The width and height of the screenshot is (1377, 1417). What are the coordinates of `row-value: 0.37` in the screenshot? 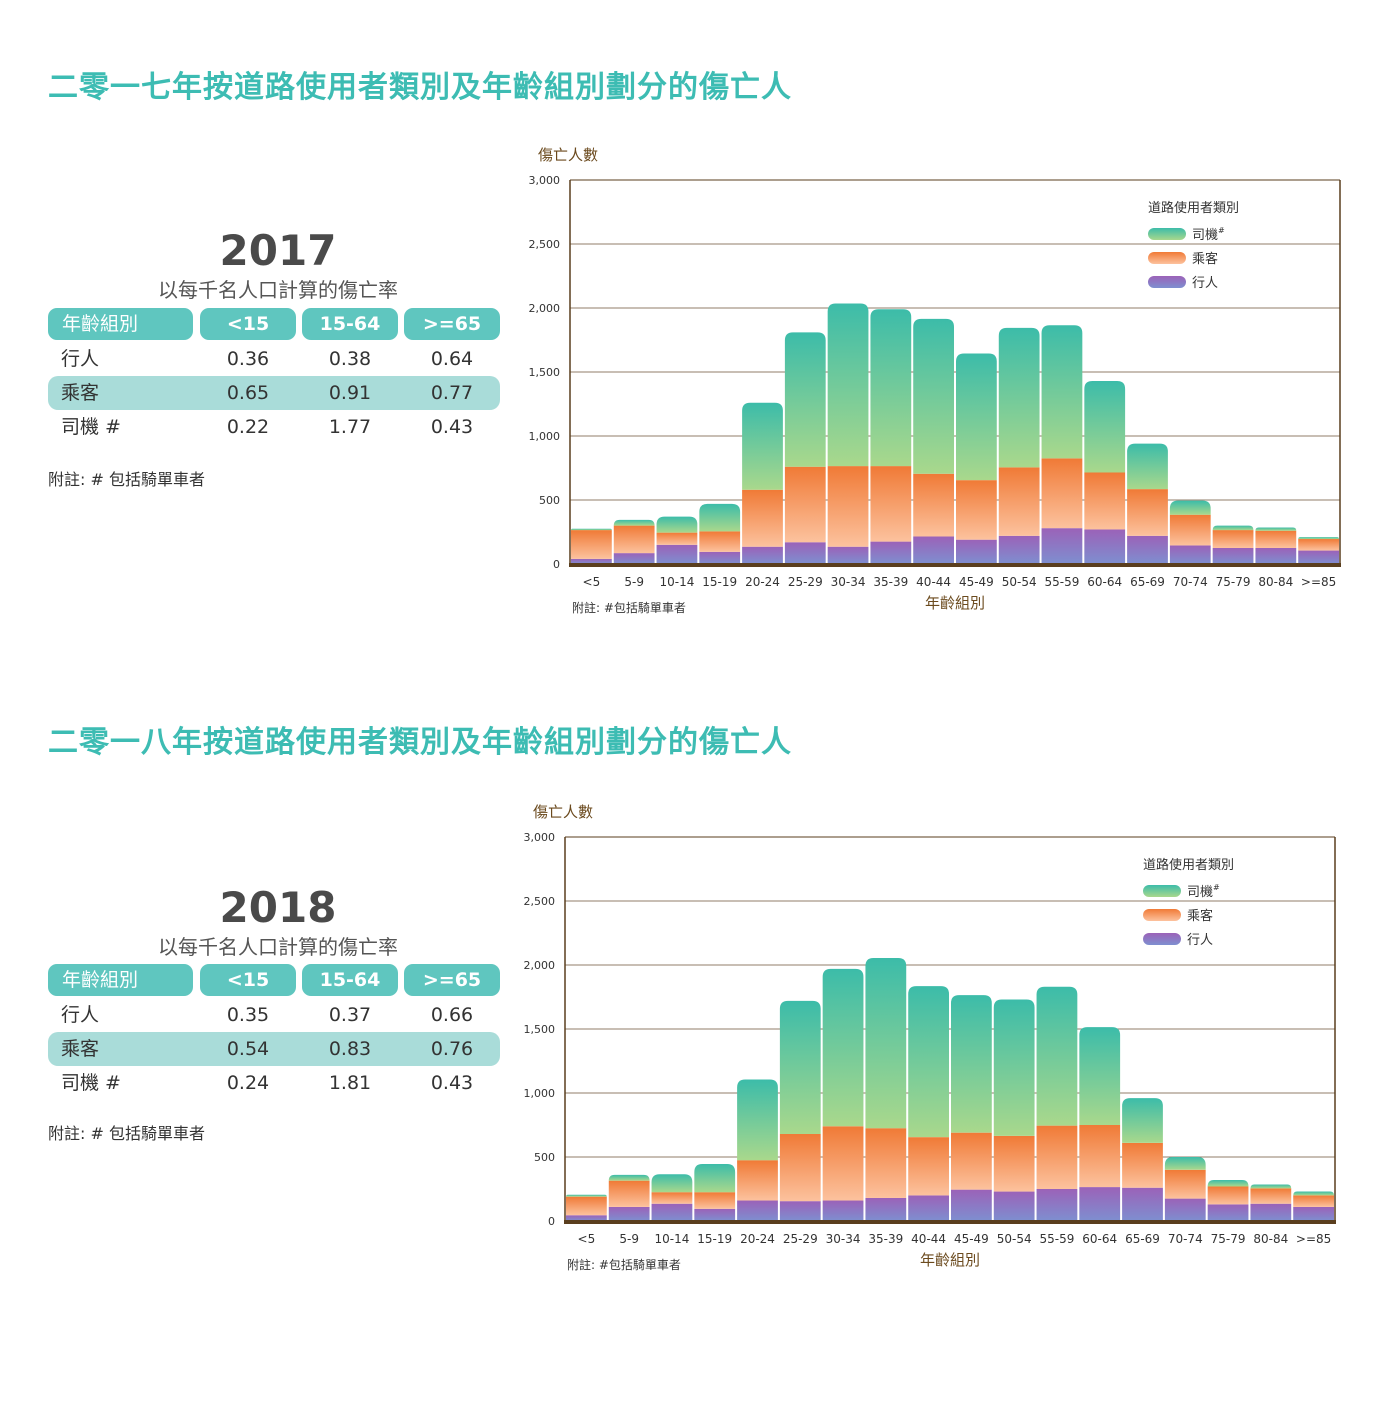 It's located at (350, 1015).